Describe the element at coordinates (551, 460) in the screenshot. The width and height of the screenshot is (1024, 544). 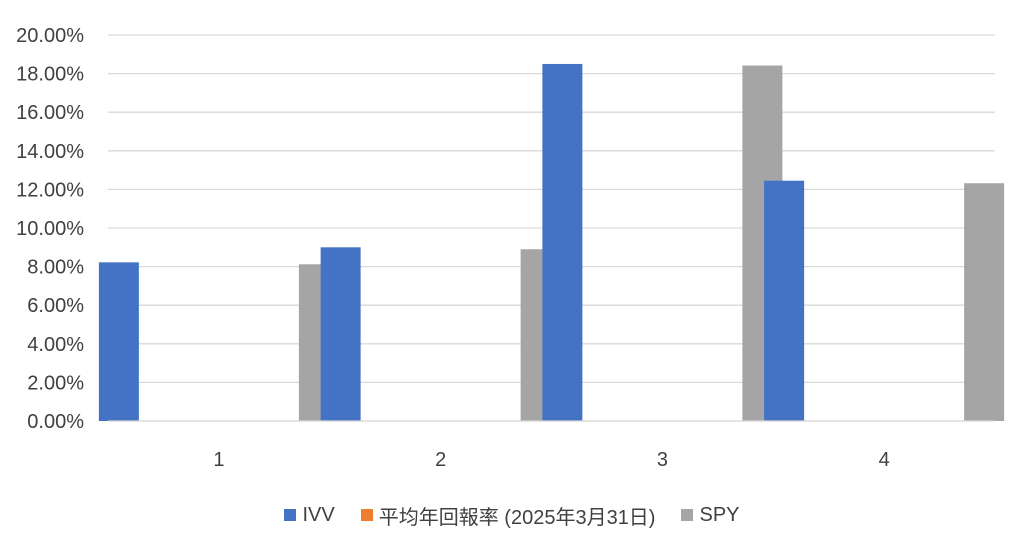
I see `x-axis-tick-labels: 1 2 3 4` at that location.